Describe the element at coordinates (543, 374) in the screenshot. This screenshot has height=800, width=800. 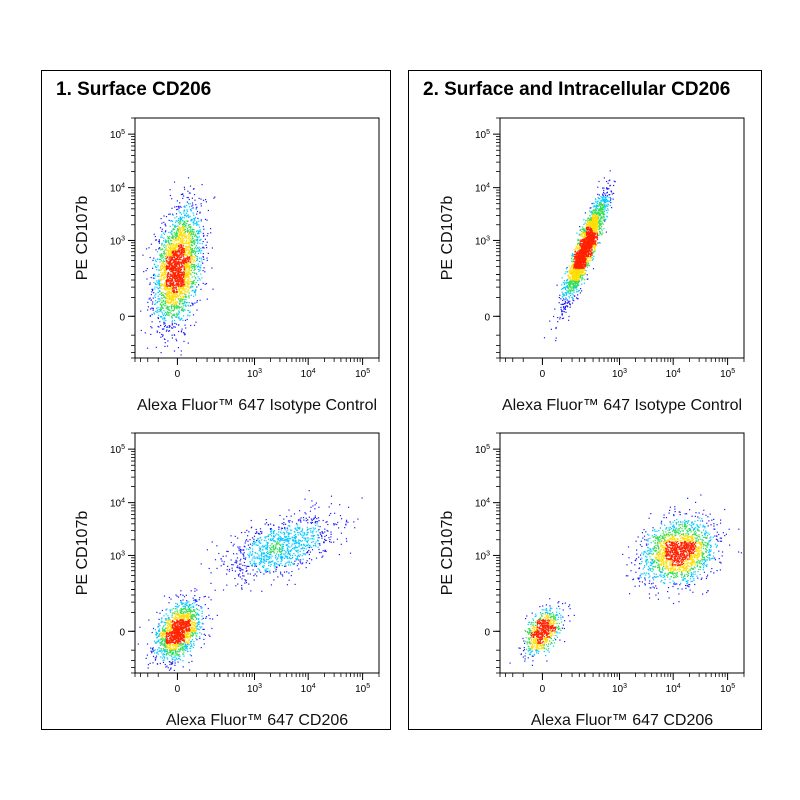
I see `x-tick-label: 0` at that location.